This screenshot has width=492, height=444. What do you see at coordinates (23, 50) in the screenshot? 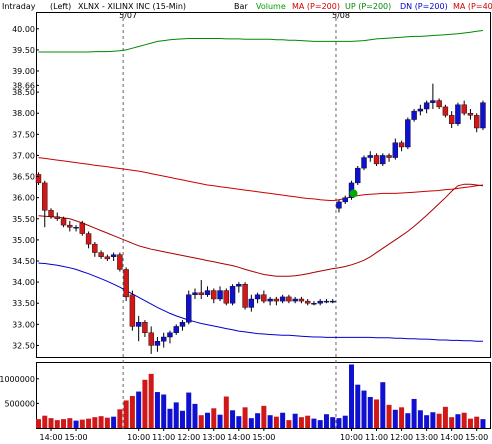
I see `y-tick-label: 39.50` at bounding box center [23, 50].